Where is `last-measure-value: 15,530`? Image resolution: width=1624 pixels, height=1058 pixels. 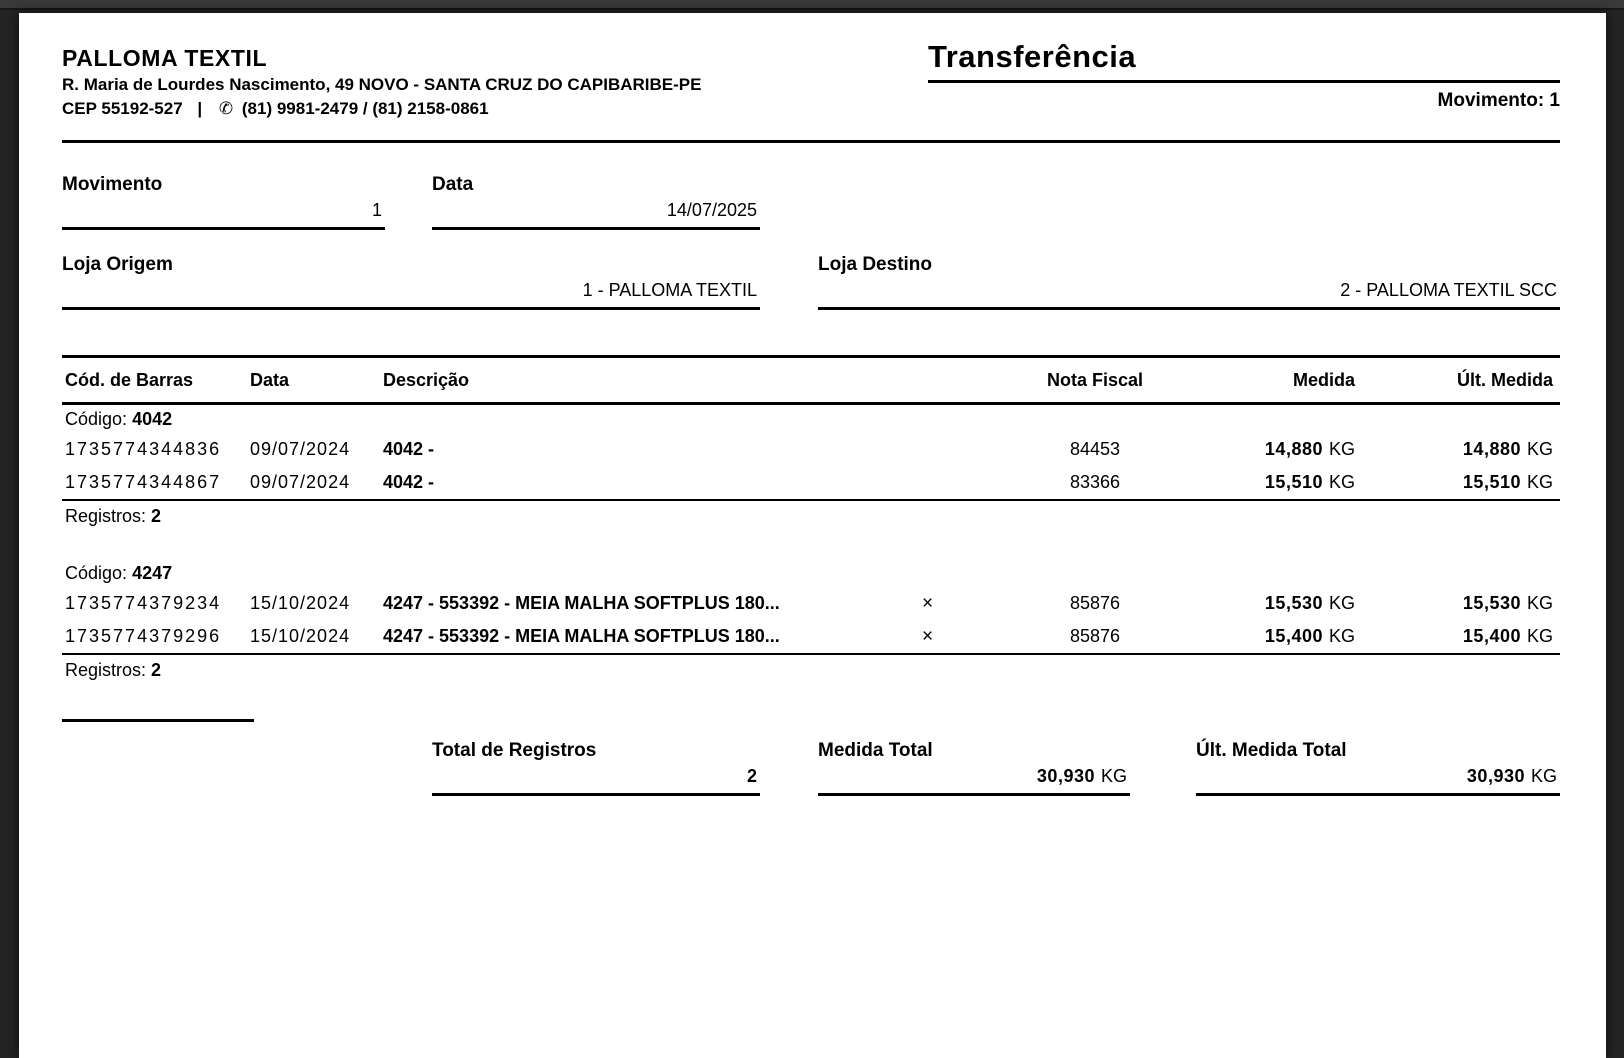 last-measure-value: 15,530 is located at coordinates (1491, 603).